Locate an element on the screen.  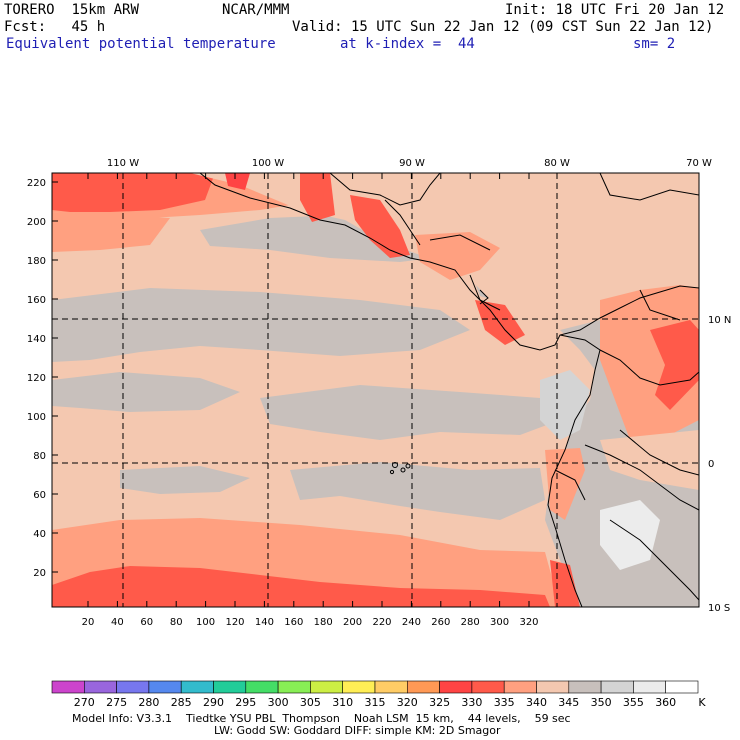
colorbar-label: 270 is located at coordinates (84, 702).